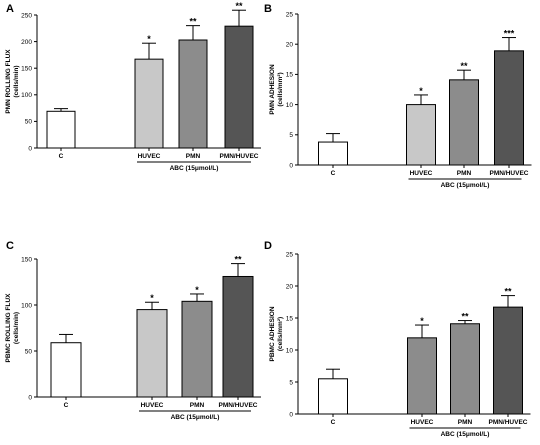  What do you see at coordinates (8, 328) in the screenshot?
I see `y-axis-label-line: PBMC ROLLING FLUX` at bounding box center [8, 328].